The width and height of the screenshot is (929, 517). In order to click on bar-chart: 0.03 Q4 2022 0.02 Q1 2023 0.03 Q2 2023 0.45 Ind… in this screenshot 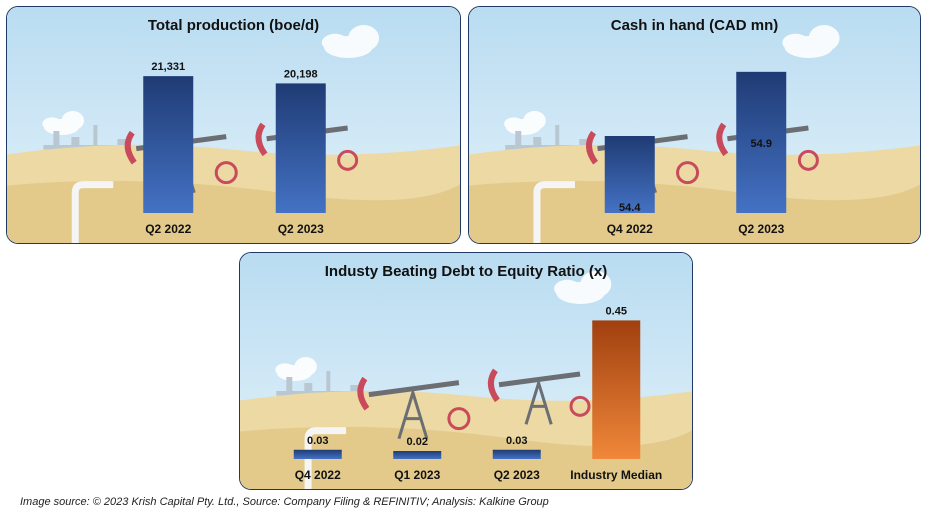, I will do `click(477, 393)`.